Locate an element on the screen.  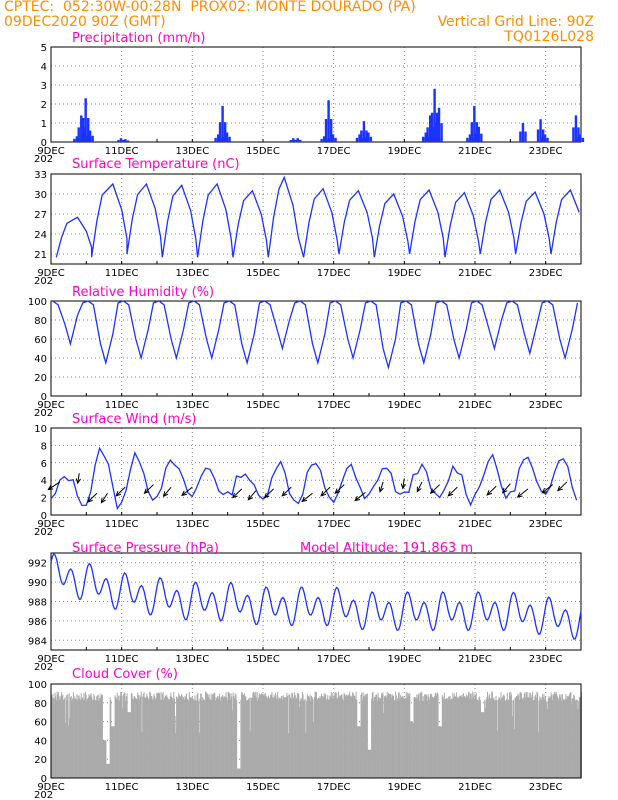
panel-title-rh: Relative Humidity (%) is located at coordinates (143, 292).